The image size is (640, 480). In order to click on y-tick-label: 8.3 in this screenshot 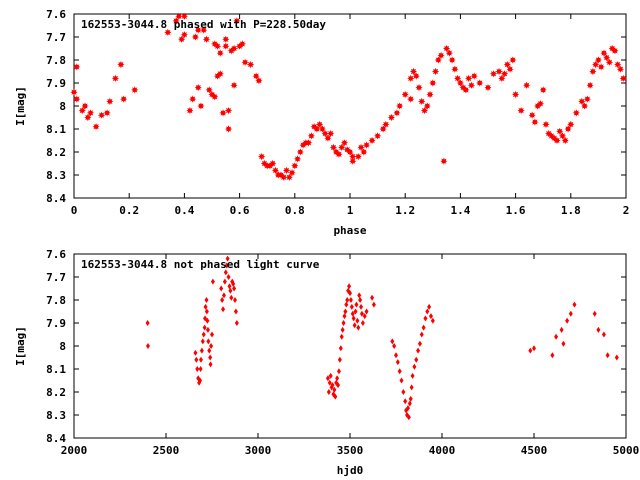, I will do `click(56, 415)`.